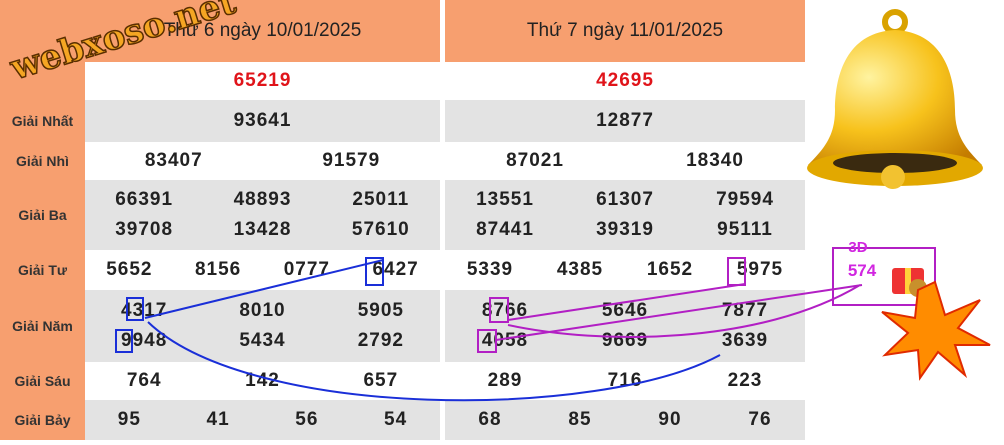 The height and width of the screenshot is (445, 1004). Describe the element at coordinates (262, 310) in the screenshot. I see `prize-number: 8010` at that location.